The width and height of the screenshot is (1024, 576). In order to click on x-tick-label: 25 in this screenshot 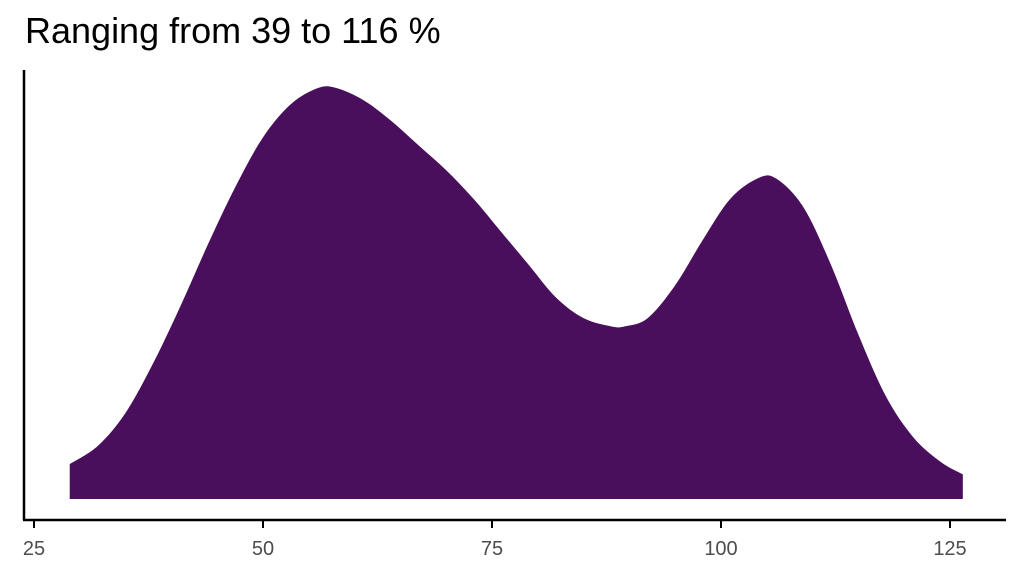, I will do `click(34, 549)`.